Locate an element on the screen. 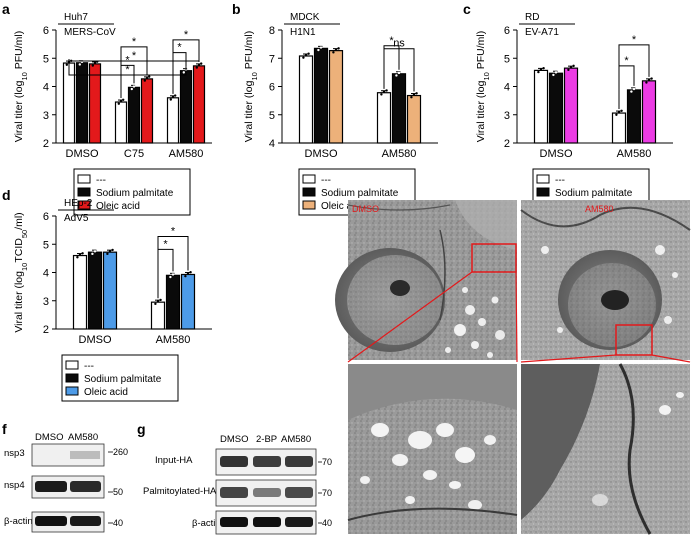 The height and width of the screenshot is (536, 691). blot-g-marker-70a: 70 is located at coordinates (327, 462).